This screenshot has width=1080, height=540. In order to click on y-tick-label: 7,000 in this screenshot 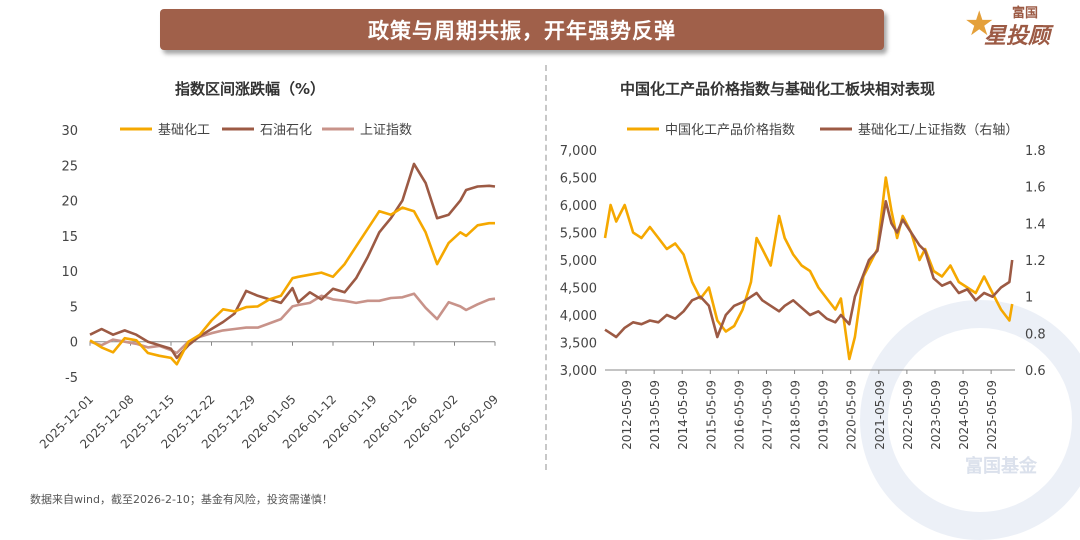, I will do `click(578, 151)`.